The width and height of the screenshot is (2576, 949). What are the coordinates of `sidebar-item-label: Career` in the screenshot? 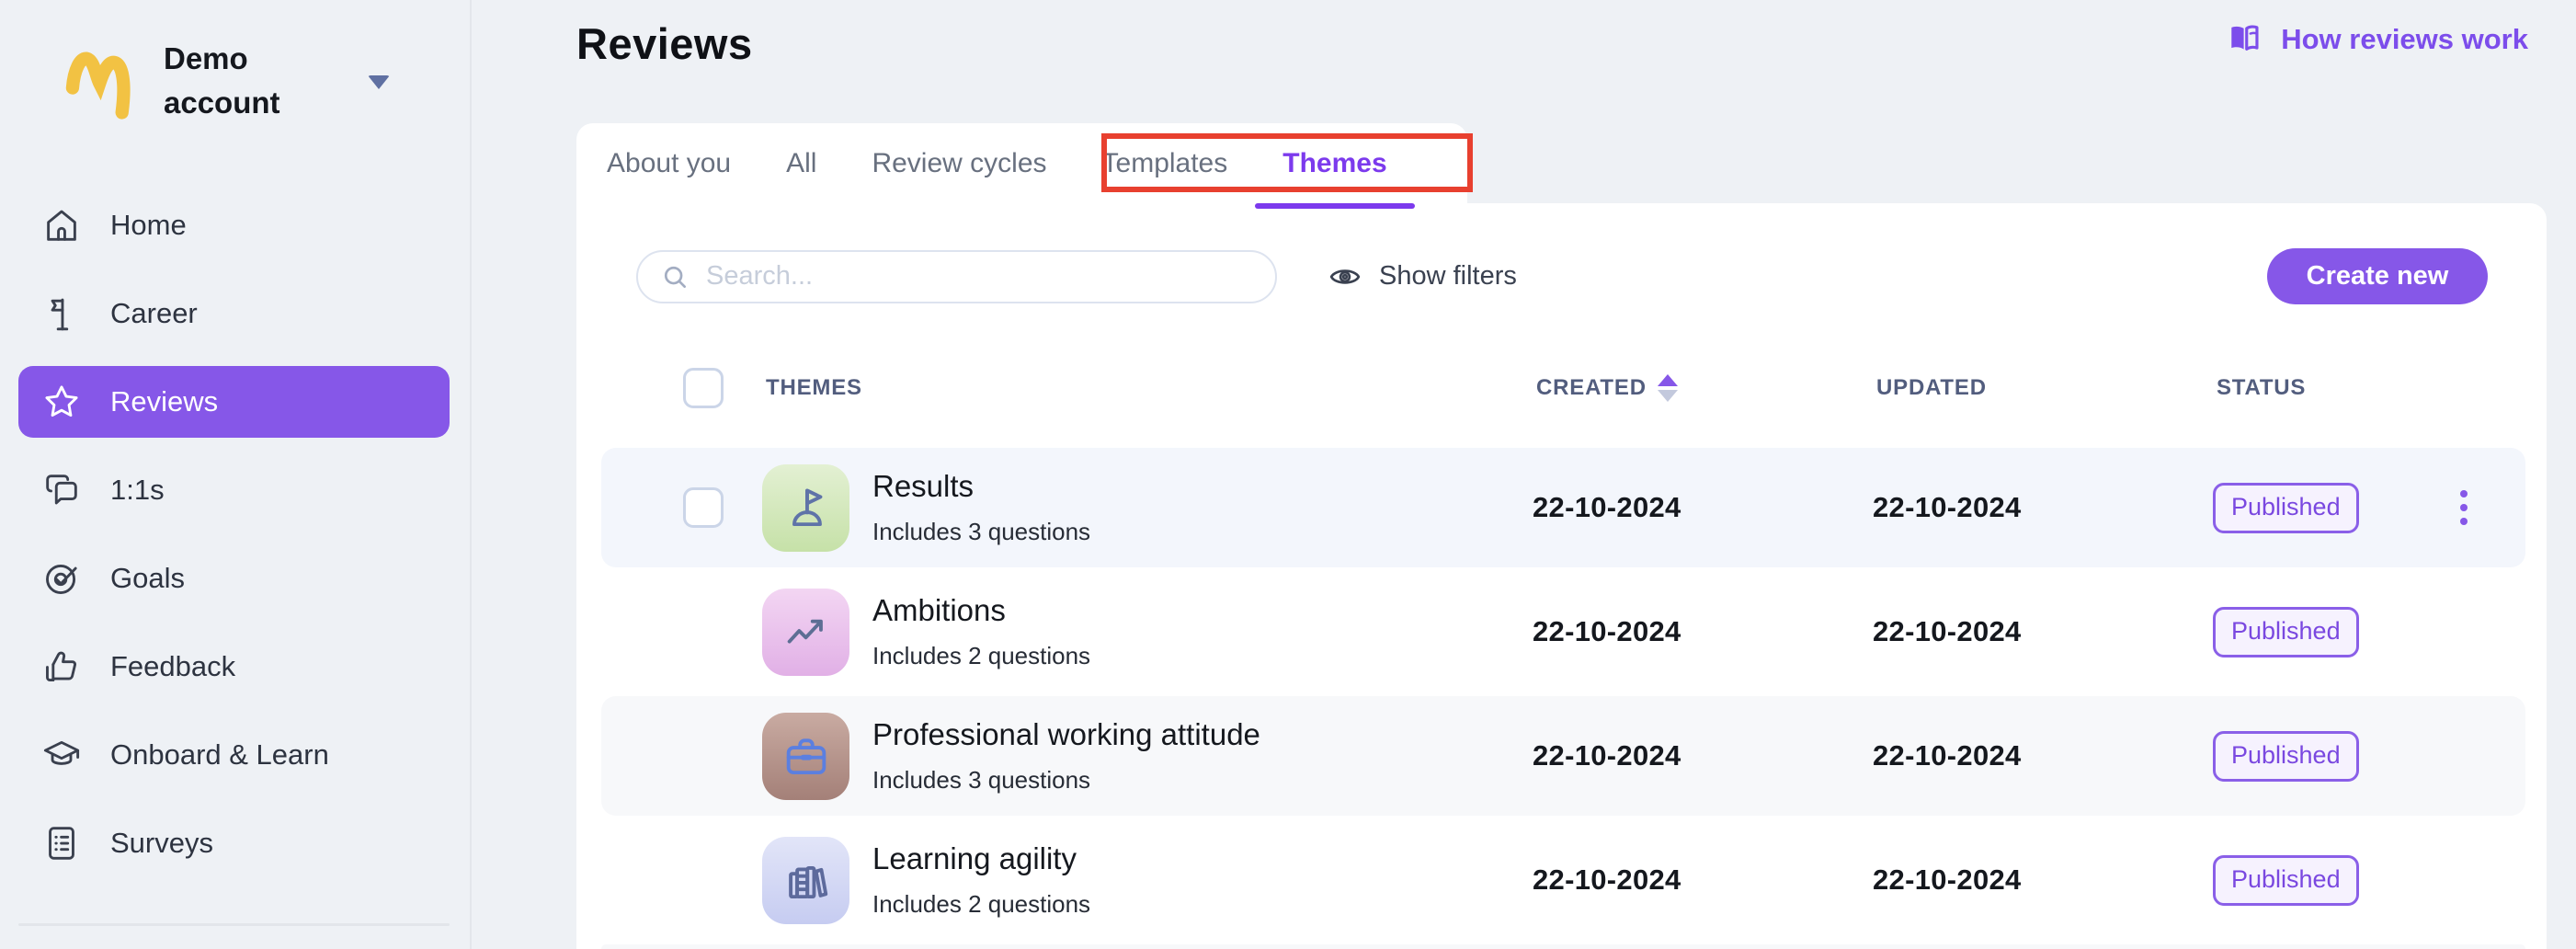 It's located at (154, 313).